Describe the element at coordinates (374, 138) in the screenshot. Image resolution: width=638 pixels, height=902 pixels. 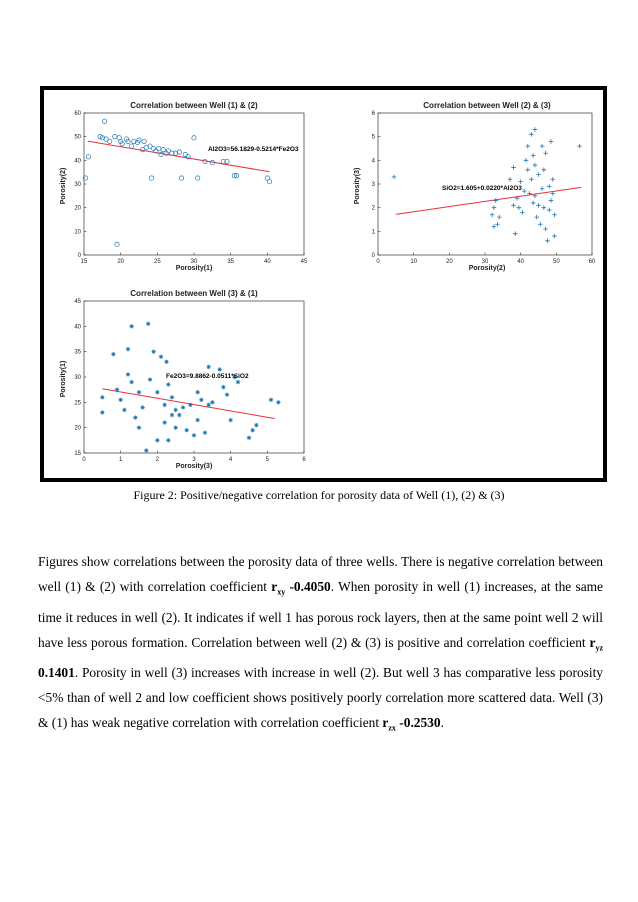
I see `y-tick-label: 5` at that location.